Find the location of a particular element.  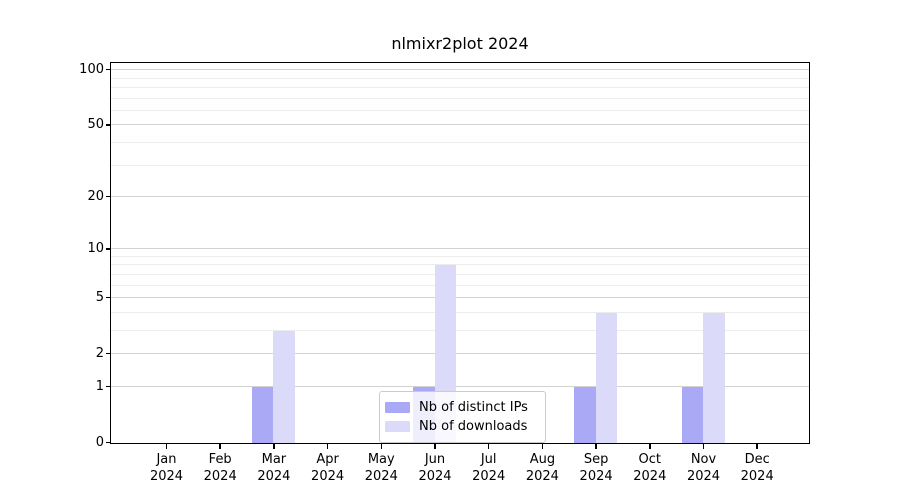

x-tick-month: Aug is located at coordinates (542, 459).